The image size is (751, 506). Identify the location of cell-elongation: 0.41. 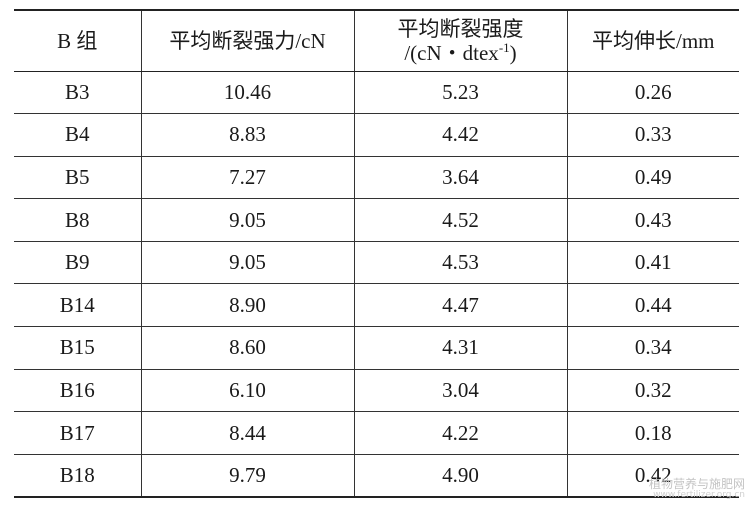
(652, 263).